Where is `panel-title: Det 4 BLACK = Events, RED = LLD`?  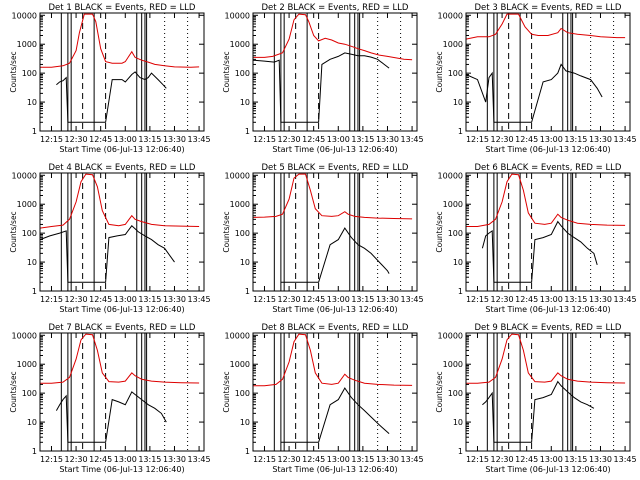
panel-title: Det 4 BLACK = Events, RED = LLD is located at coordinates (122, 168).